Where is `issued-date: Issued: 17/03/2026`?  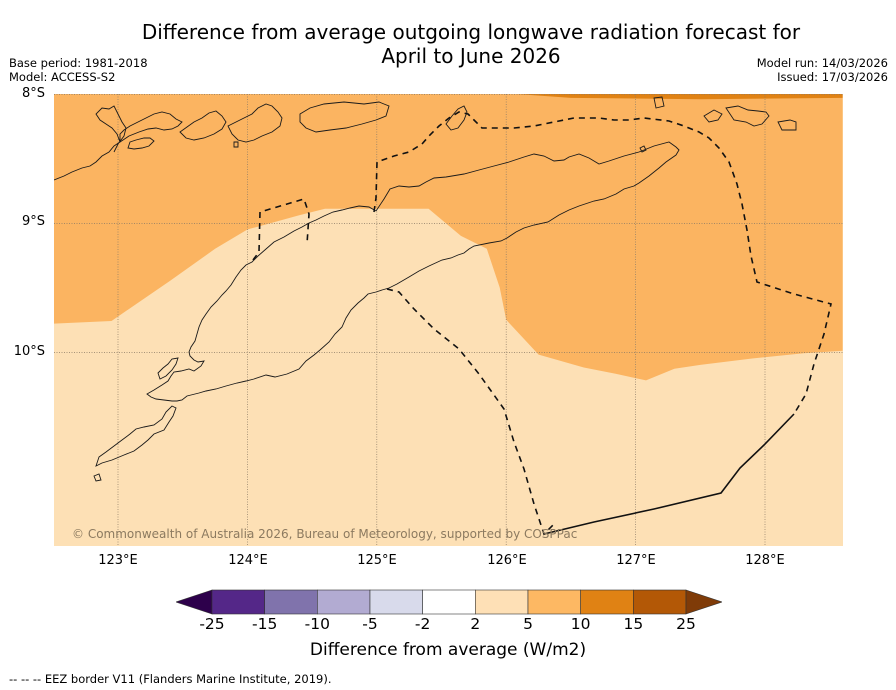 issued-date: Issued: 17/03/2026 is located at coordinates (832, 77).